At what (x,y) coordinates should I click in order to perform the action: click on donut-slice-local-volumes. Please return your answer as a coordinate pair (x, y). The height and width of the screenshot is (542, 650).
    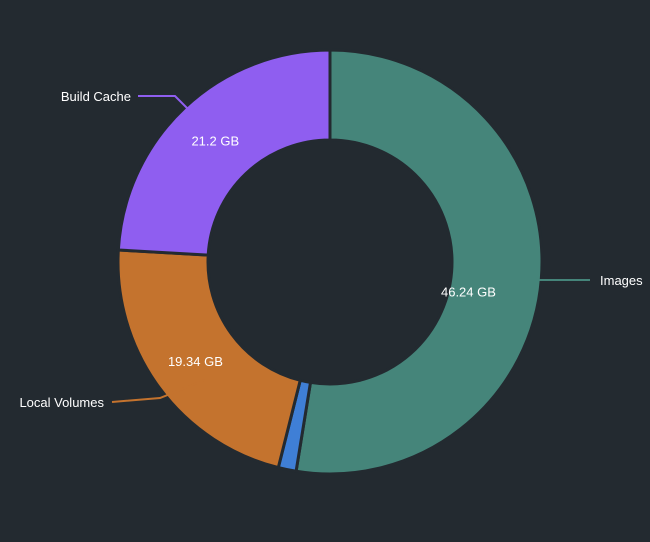
    Looking at the image, I should click on (209, 359).